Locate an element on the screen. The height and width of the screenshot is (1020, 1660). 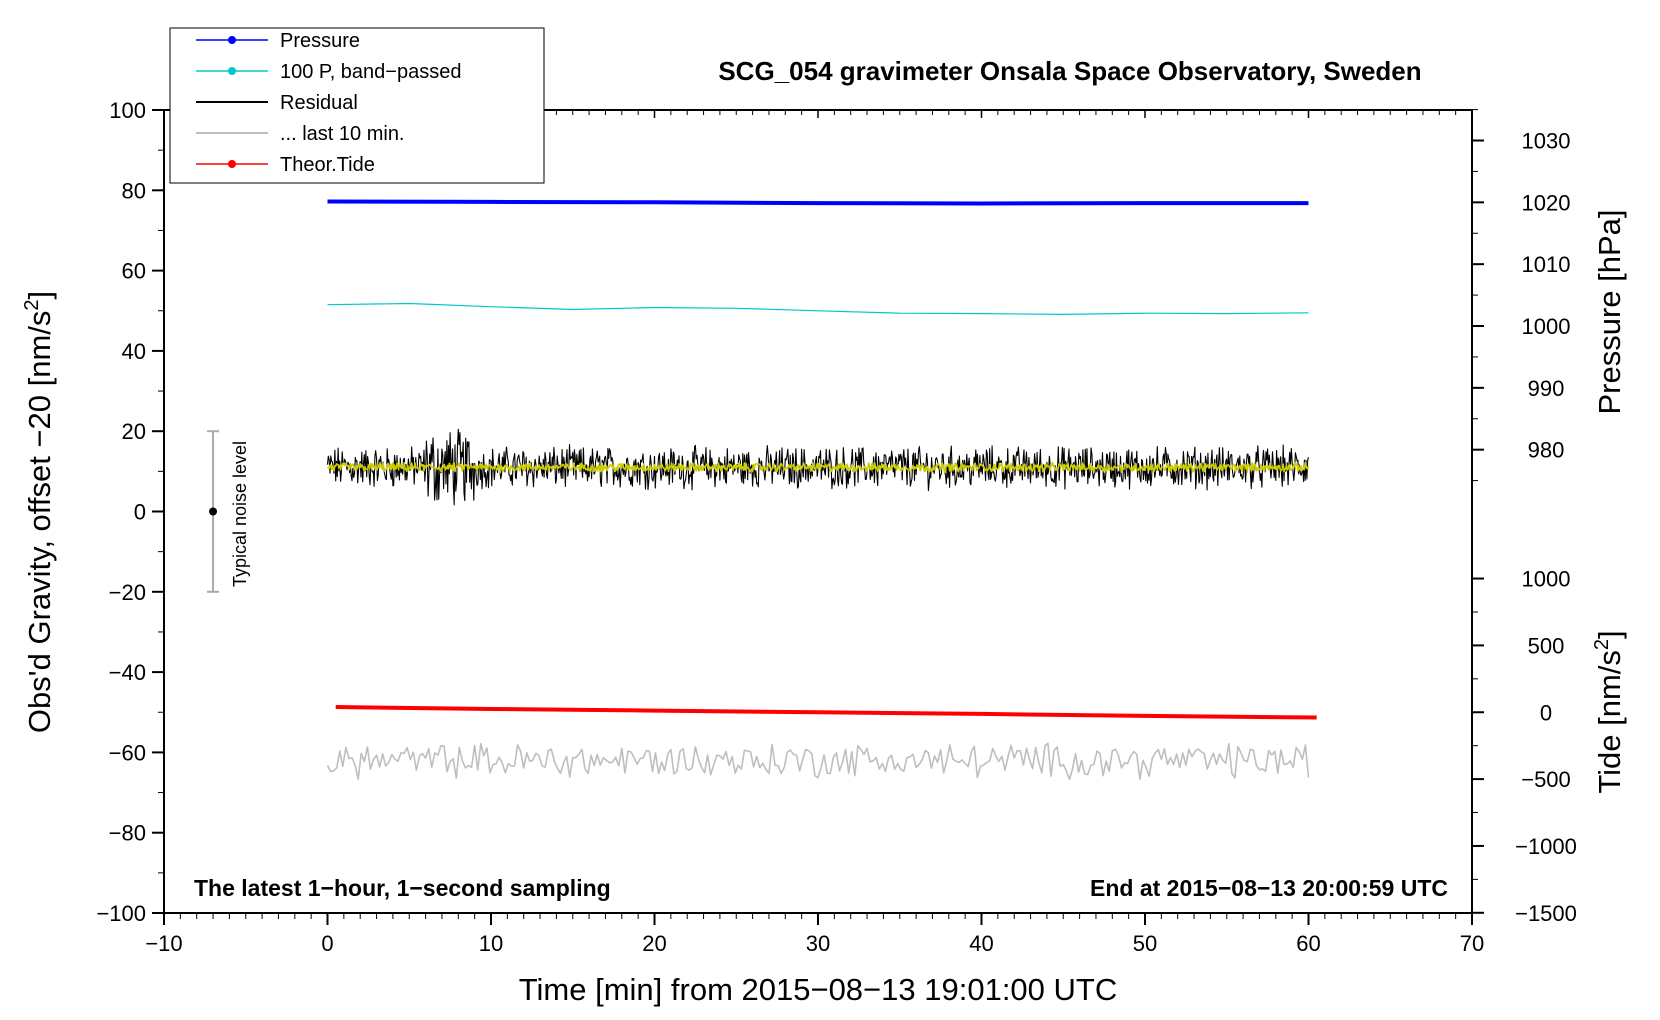
series-line-pressure is located at coordinates (818, 202).